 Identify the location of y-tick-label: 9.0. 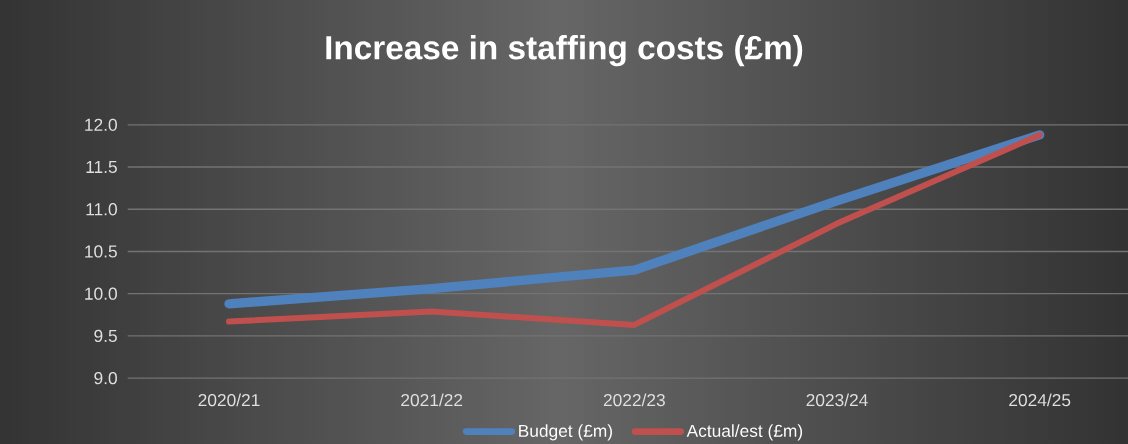
(105, 378).